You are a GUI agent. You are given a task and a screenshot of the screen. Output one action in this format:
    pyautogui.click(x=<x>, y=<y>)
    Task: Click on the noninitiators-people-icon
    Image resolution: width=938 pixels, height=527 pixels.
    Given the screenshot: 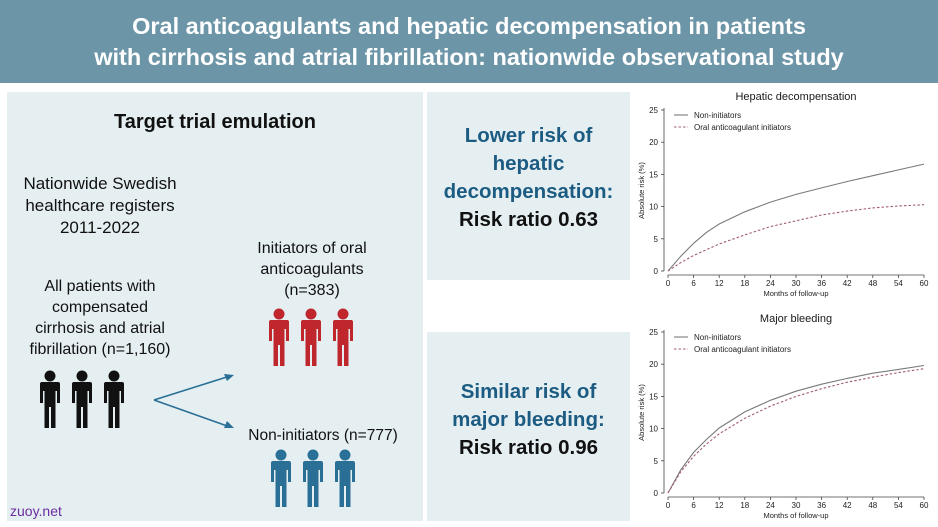 What is the action you would take?
    pyautogui.click(x=313, y=478)
    